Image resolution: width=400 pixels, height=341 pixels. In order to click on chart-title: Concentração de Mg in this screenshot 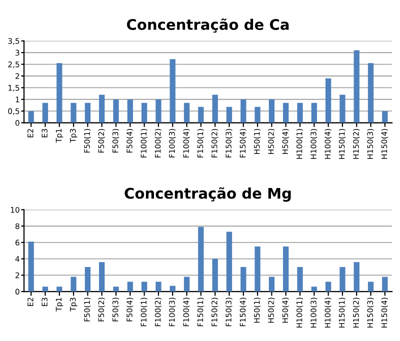, I will do `click(207, 194)`.